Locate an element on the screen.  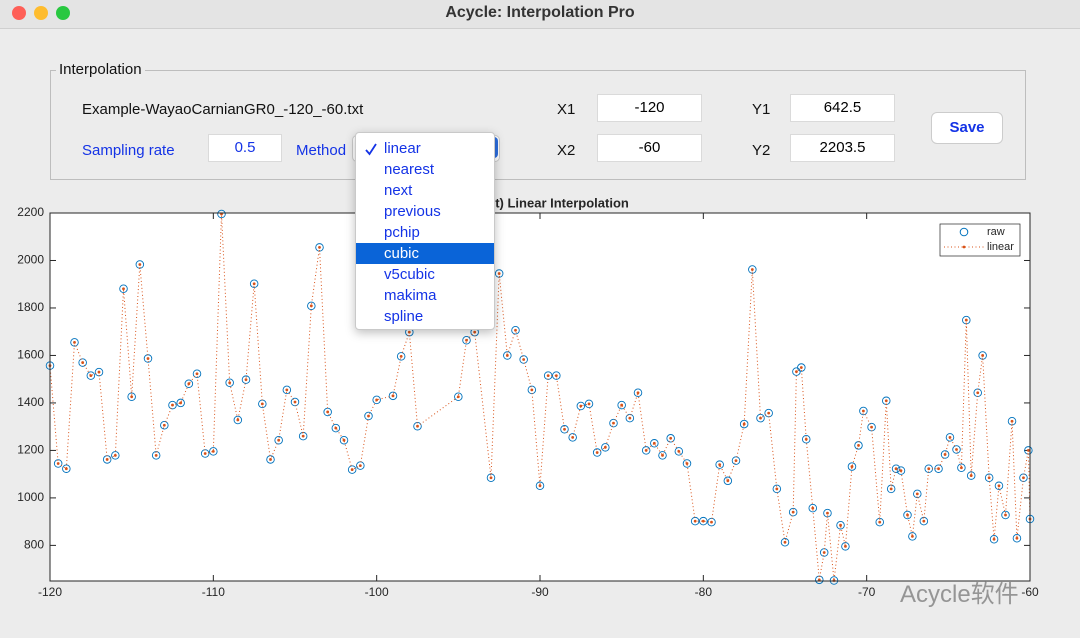
x1-field: -120 is located at coordinates (649, 108).